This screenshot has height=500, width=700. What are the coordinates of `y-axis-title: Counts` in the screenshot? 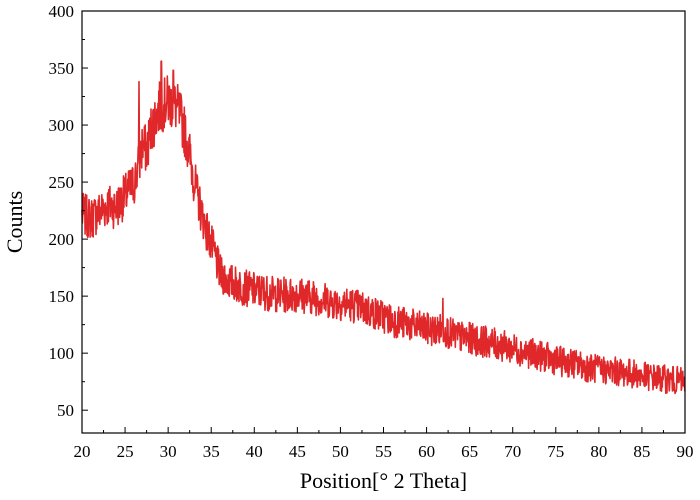 It's located at (14, 222).